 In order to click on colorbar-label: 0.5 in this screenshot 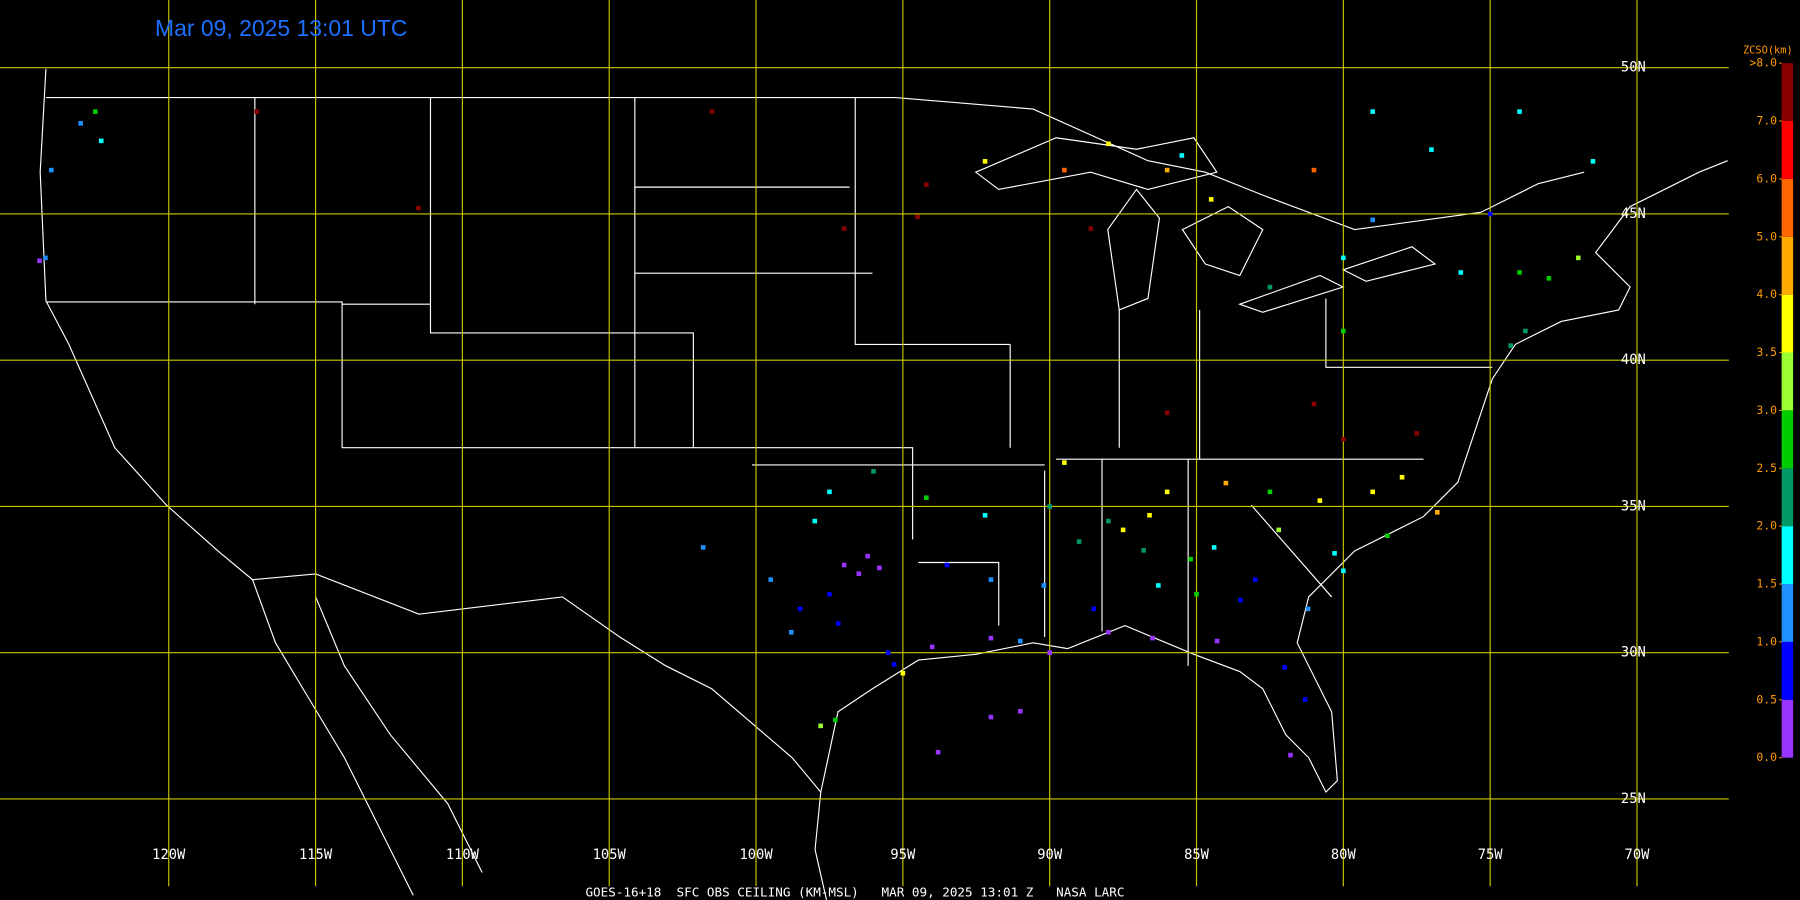, I will do `click(1766, 699)`.